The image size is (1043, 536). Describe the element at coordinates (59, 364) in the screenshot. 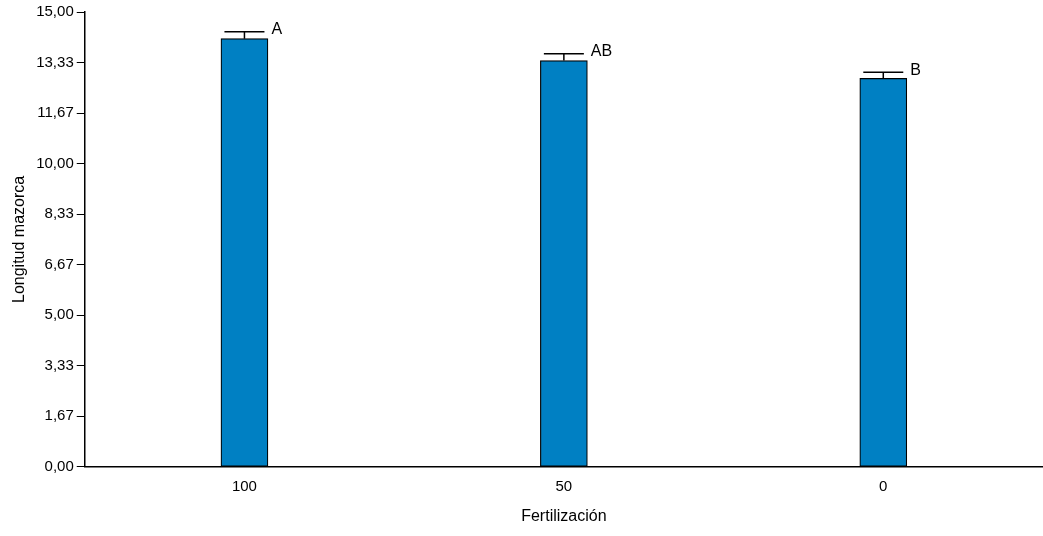

I see `y-tick-label: 3,33` at that location.